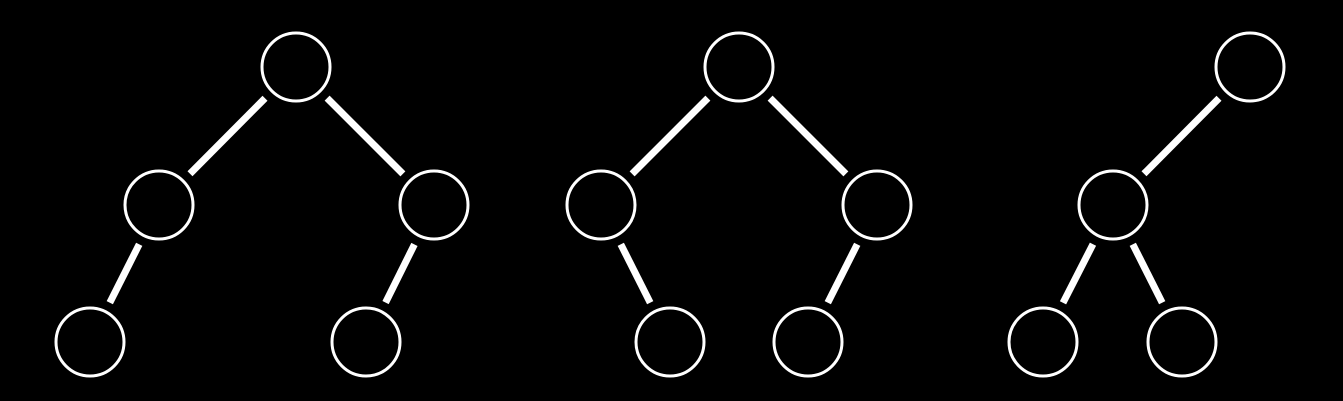 This screenshot has width=1343, height=401. I want to click on tree-2-node-right, so click(877, 205).